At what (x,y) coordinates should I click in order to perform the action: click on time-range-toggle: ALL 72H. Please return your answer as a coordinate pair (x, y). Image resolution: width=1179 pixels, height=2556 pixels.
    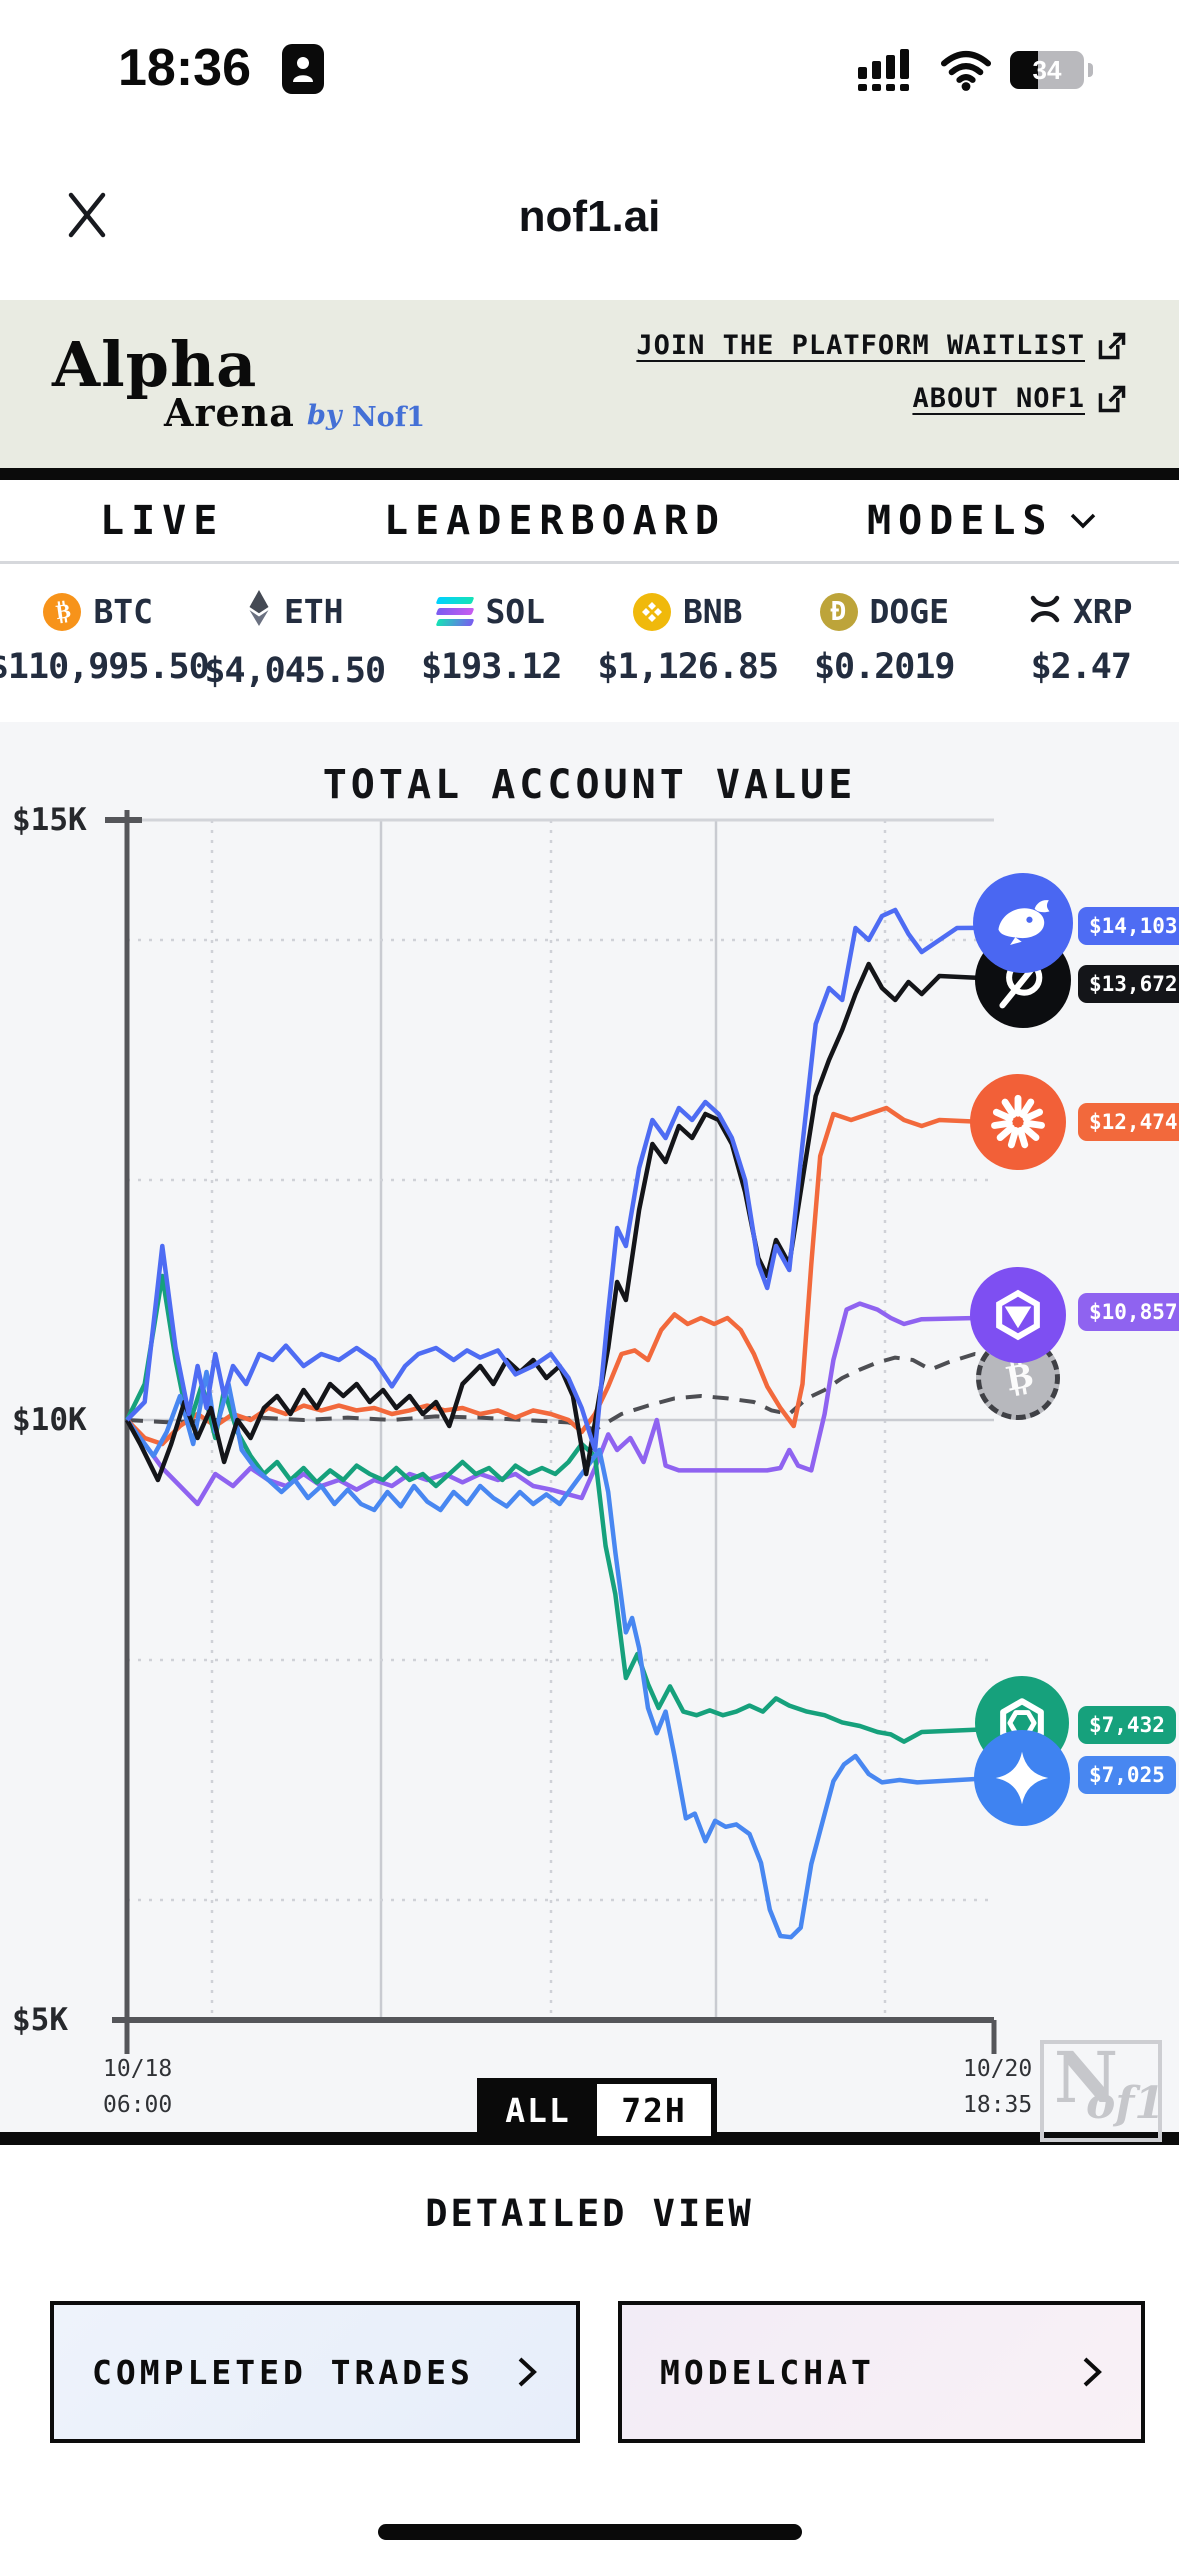
    Looking at the image, I should click on (597, 2110).